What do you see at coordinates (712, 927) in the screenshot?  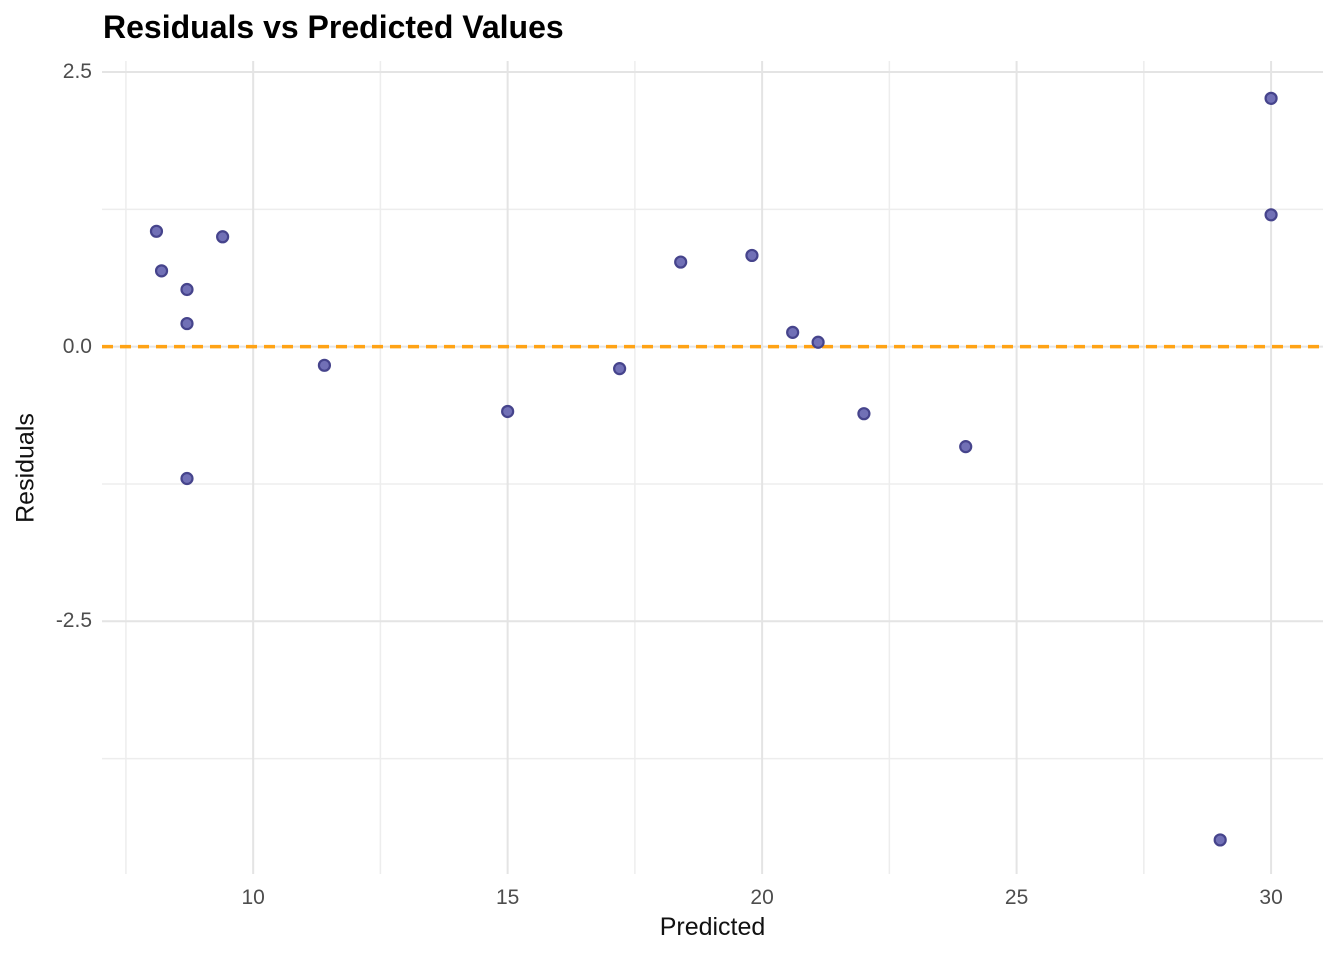 I see `x-axis-title: Predicted` at bounding box center [712, 927].